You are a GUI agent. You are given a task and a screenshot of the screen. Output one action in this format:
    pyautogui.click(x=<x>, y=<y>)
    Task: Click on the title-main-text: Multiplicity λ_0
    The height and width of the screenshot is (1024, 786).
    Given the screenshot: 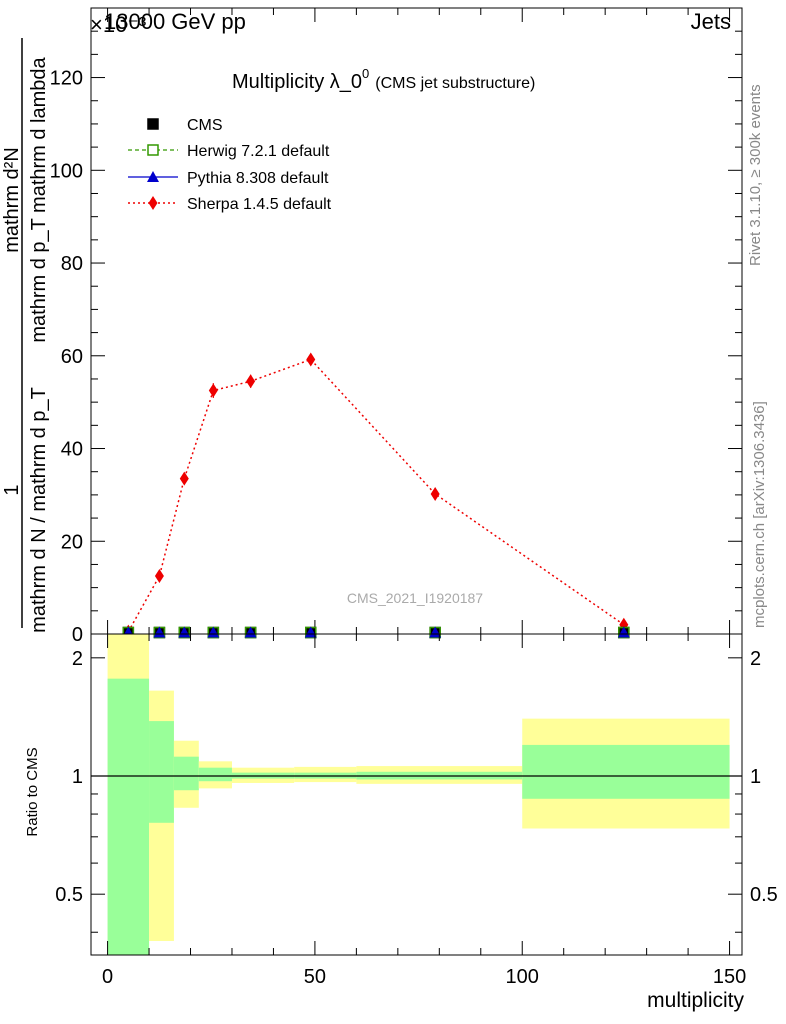 What is the action you would take?
    pyautogui.click(x=297, y=82)
    